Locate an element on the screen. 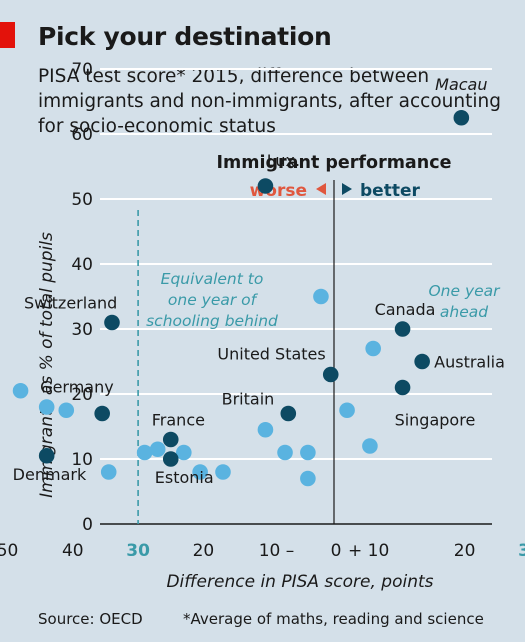  y-tick-label: 50 is located at coordinates (82, 200).